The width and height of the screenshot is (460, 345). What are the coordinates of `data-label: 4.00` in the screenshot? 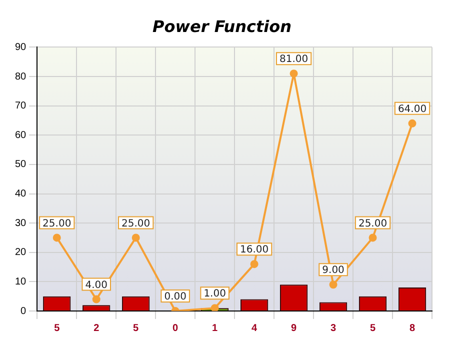 It's located at (96, 285).